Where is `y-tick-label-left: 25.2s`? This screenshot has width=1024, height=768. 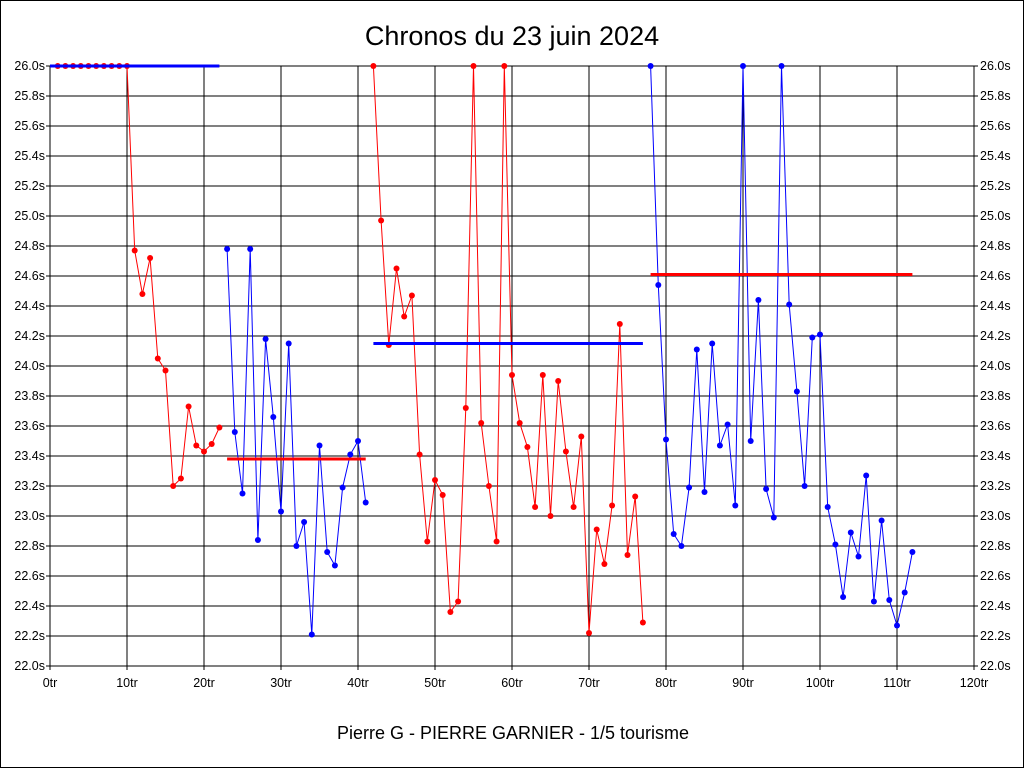 y-tick-label-left: 25.2s is located at coordinates (29, 186).